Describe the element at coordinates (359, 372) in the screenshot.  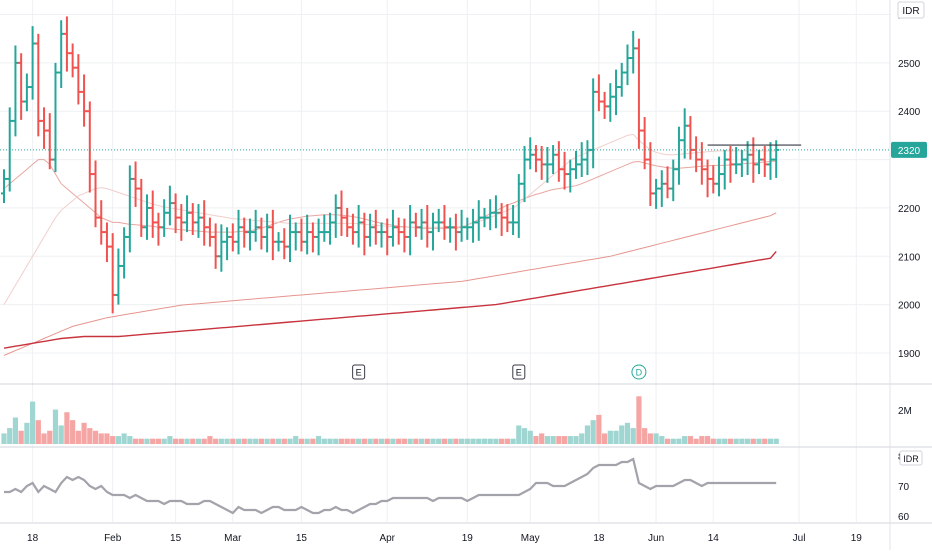
I see `event-marker-0: E` at that location.